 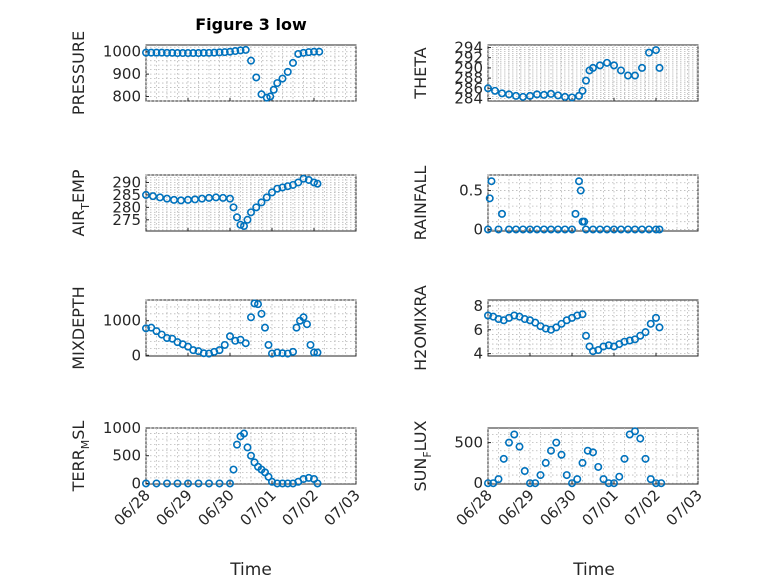 I want to click on subplot-mixdepth: 0 1000 MIXDEPTH, so click(x=213, y=328).